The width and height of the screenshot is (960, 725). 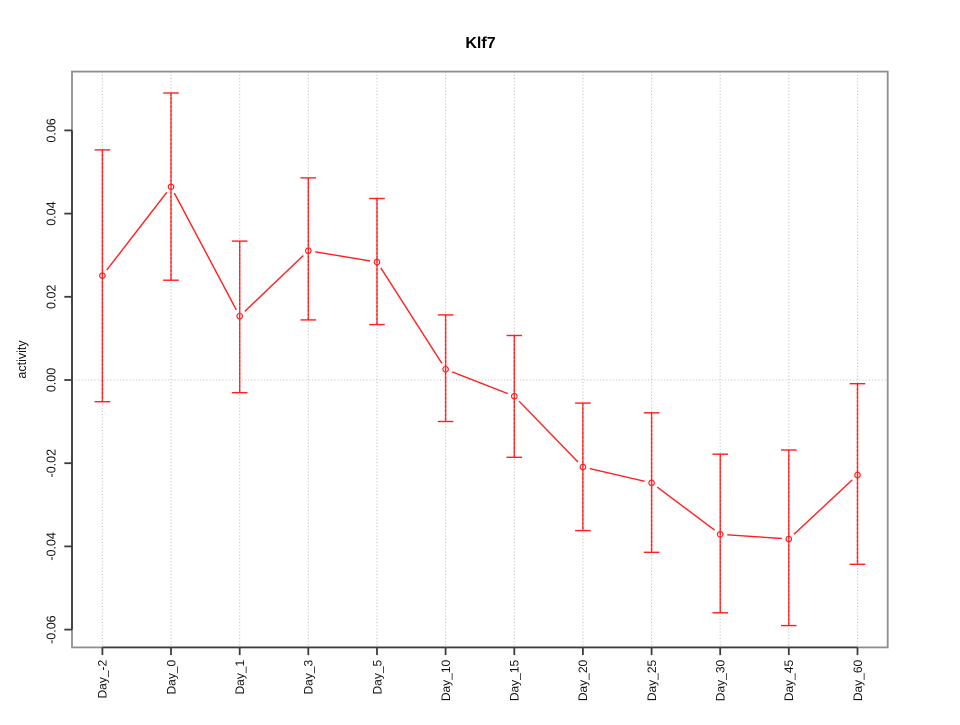 I want to click on svg-text: Day_-2, so click(x=103, y=678).